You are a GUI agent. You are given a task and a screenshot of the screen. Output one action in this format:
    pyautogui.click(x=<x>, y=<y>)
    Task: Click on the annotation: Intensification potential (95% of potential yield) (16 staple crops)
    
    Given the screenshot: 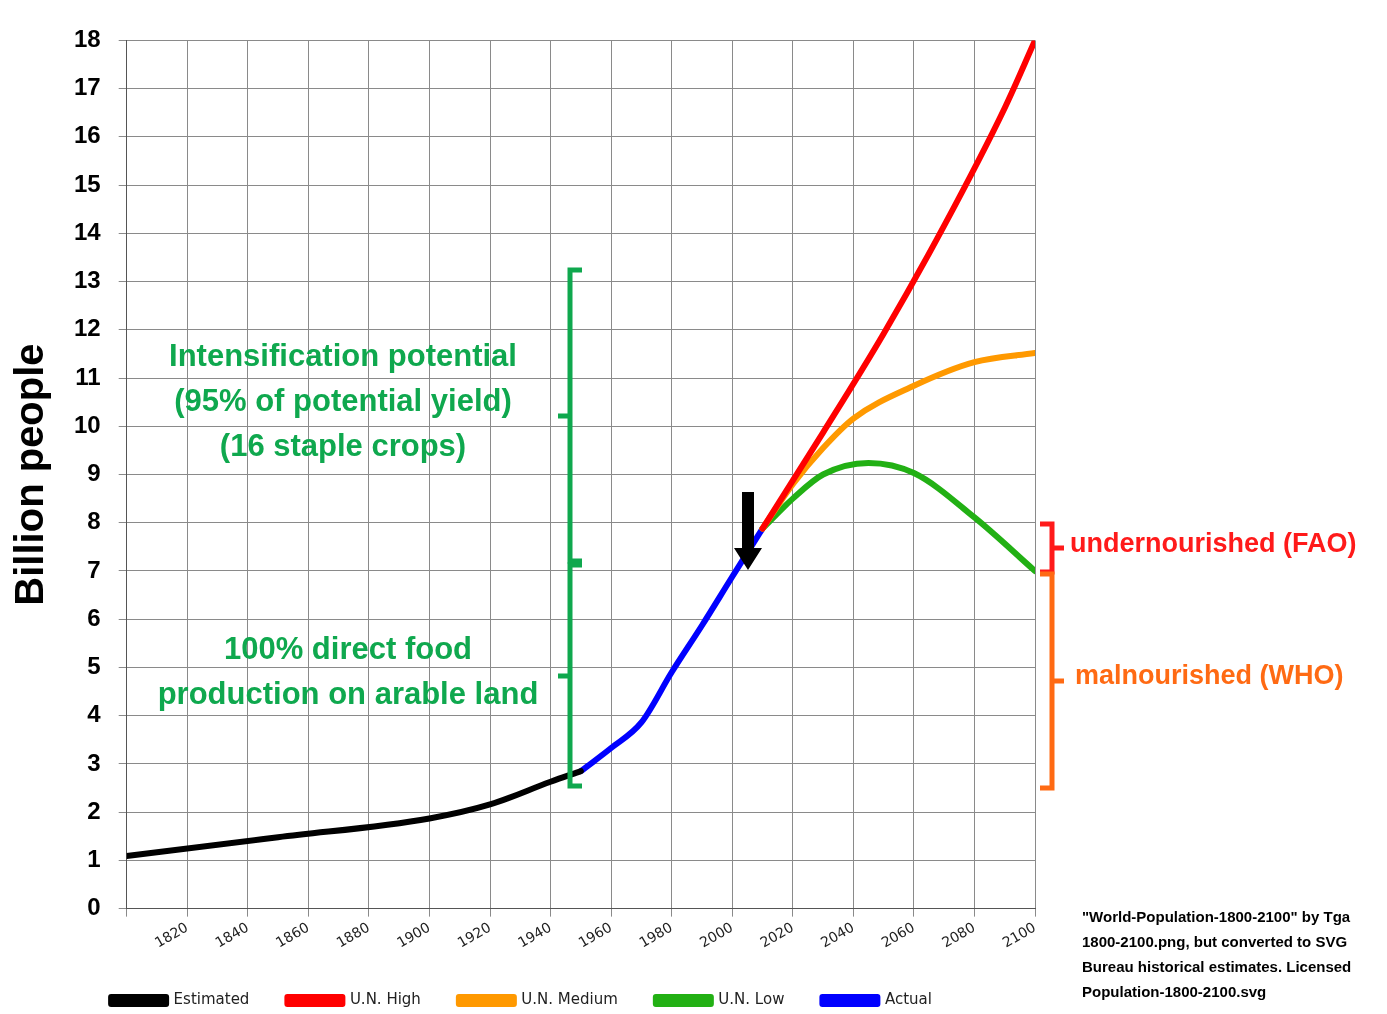 What is the action you would take?
    pyautogui.click(x=343, y=400)
    